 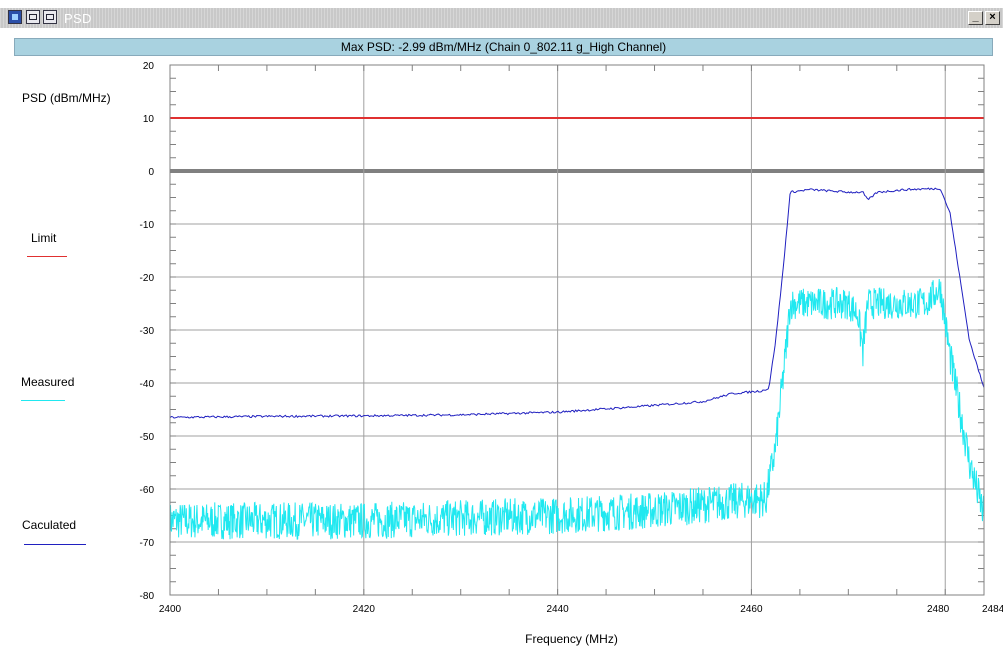 What do you see at coordinates (992, 609) in the screenshot?
I see `x-tick-label: 2484` at bounding box center [992, 609].